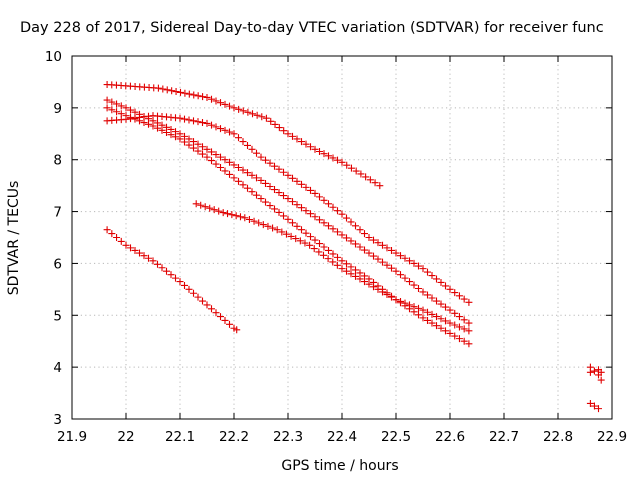 This screenshot has height=480, width=640. I want to click on x-tick-label: 22.7, so click(504, 437).